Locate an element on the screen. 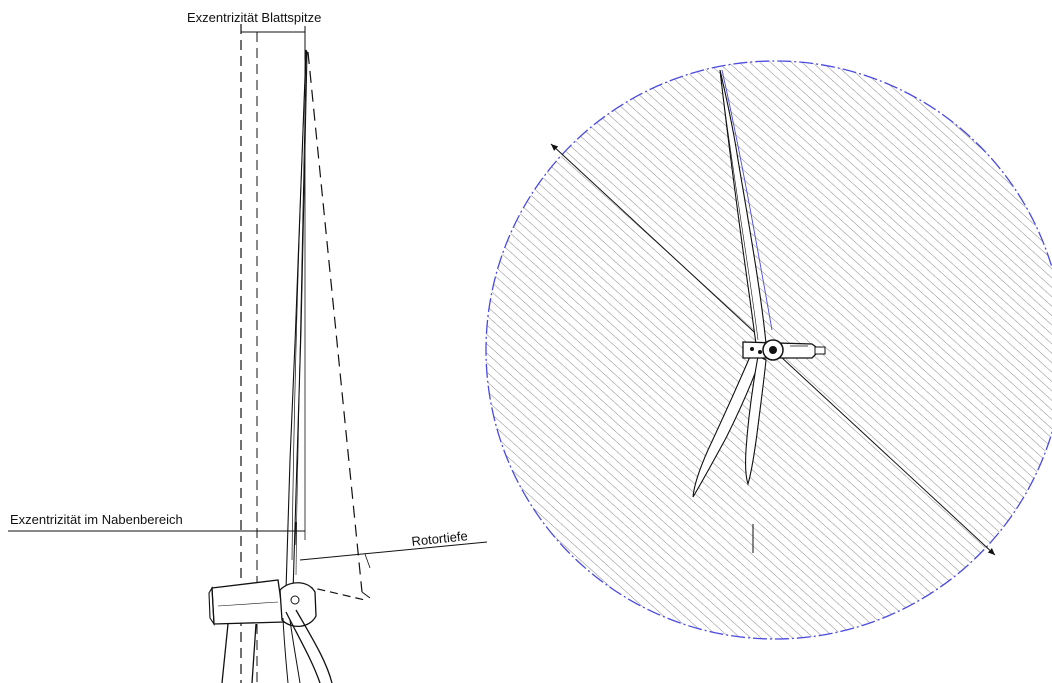 This screenshot has height=683, width=1052. tower is located at coordinates (239, 653).